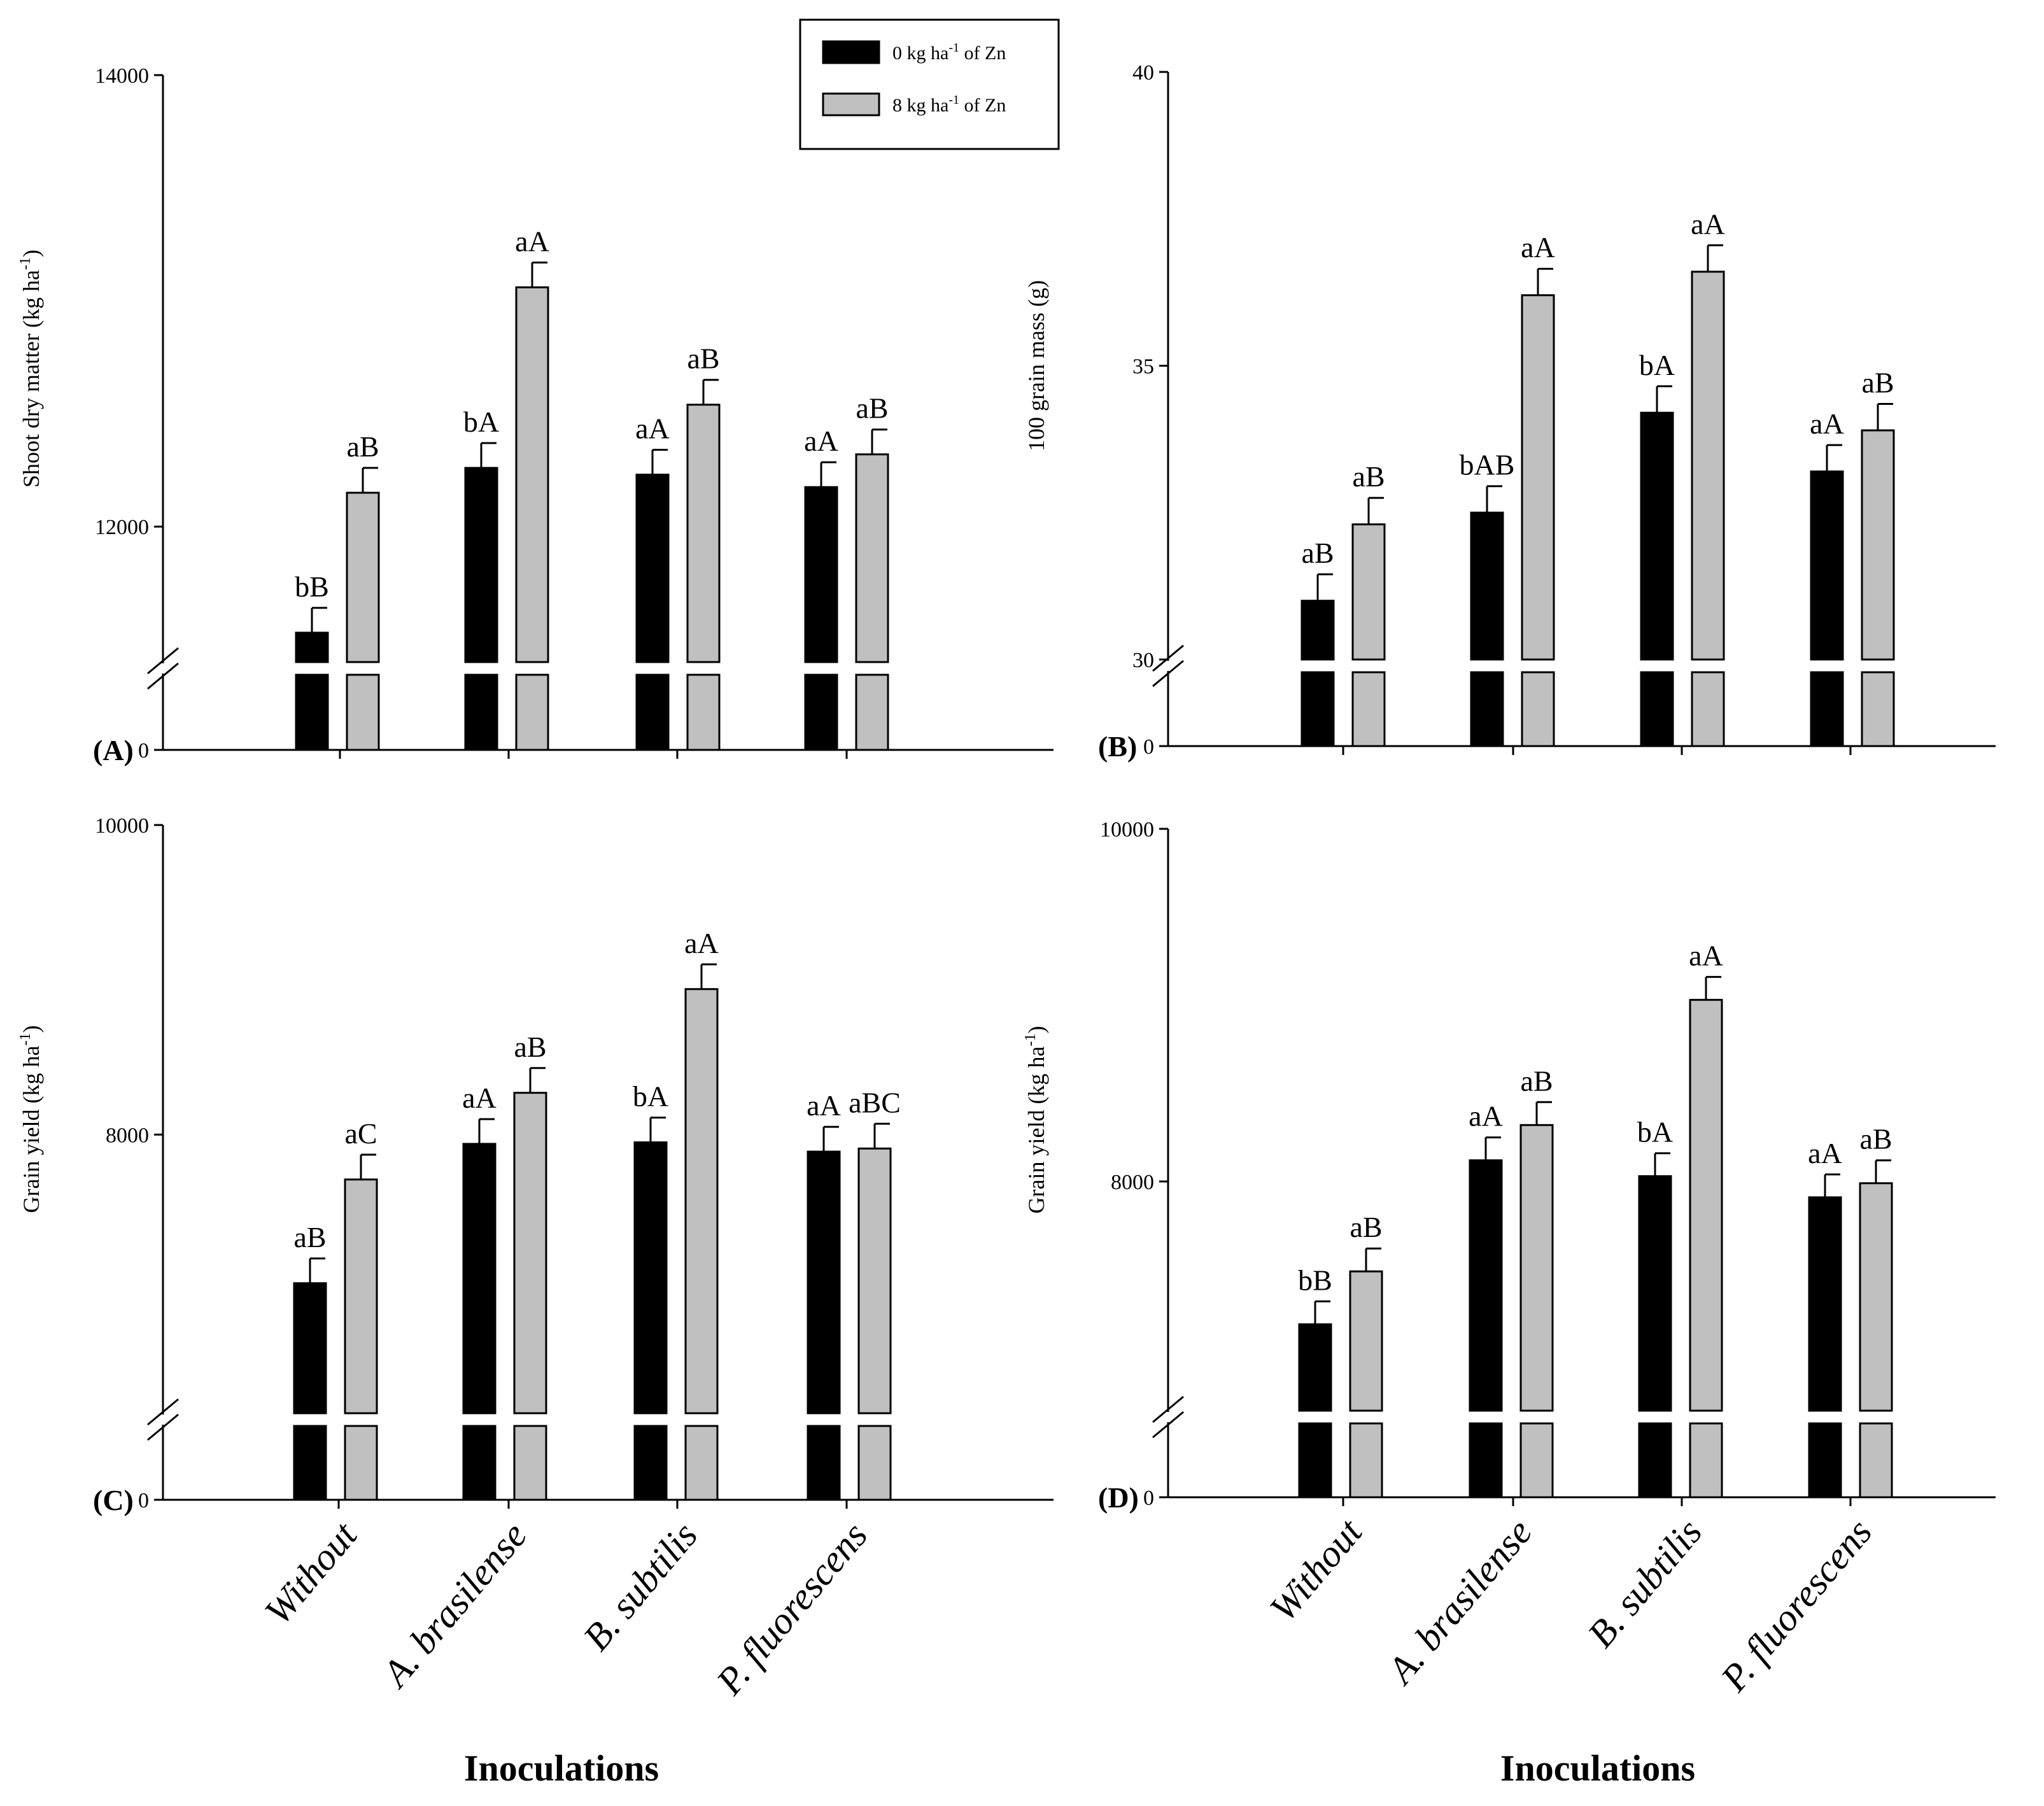  I want to click on y-tick-label: 12000, so click(122, 527).